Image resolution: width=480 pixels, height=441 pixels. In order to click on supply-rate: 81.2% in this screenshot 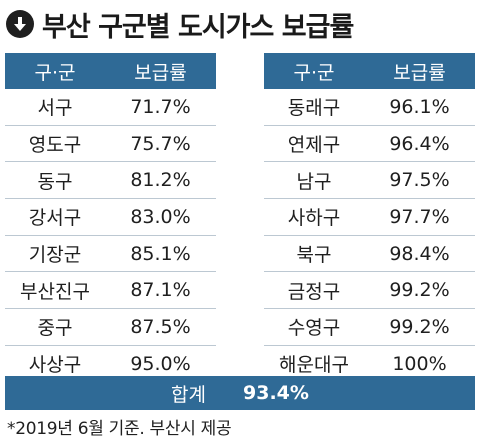, I will do `click(160, 180)`.